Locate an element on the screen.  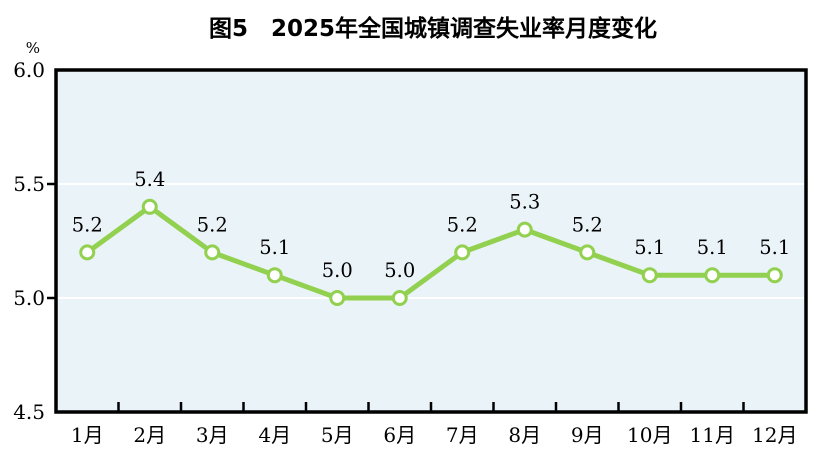
x-axis-month-label: 12月 is located at coordinates (774, 435).